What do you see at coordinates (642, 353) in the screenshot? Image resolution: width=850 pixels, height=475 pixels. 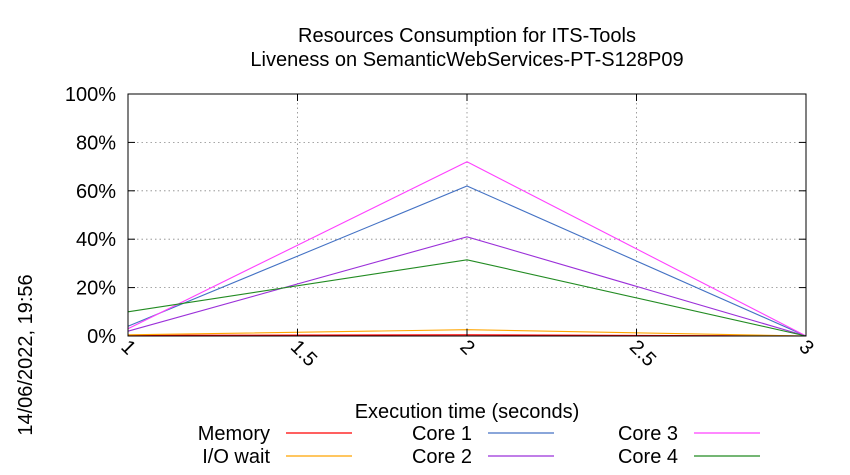 I see `x-tick-label: 2.5` at bounding box center [642, 353].